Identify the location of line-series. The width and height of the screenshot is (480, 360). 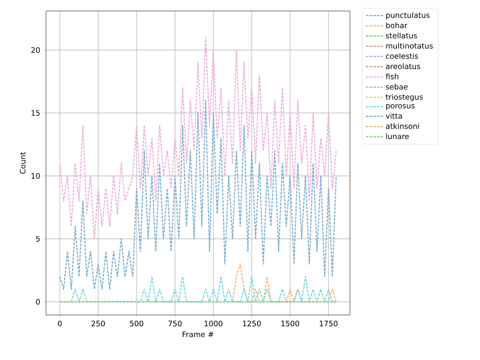
(284, 282).